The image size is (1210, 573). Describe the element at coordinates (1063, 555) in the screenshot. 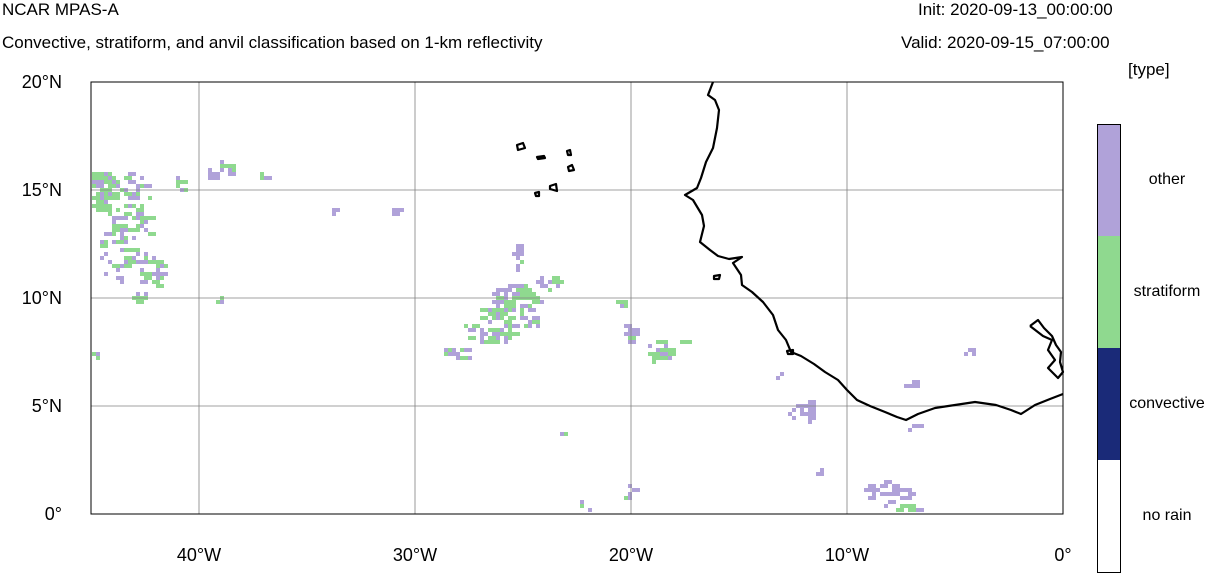

I see `x-tick-label: 0°` at that location.